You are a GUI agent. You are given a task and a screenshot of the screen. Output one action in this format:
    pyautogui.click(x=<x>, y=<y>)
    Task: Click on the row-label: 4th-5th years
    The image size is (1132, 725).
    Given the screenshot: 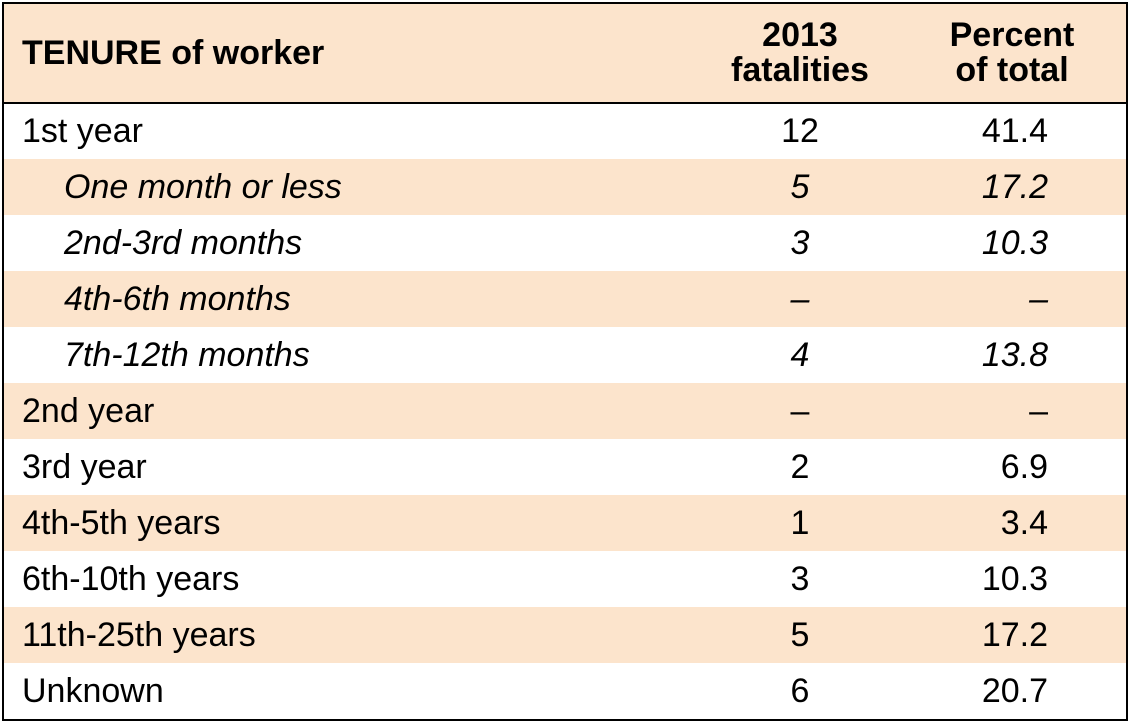 What is the action you would take?
    pyautogui.click(x=121, y=522)
    